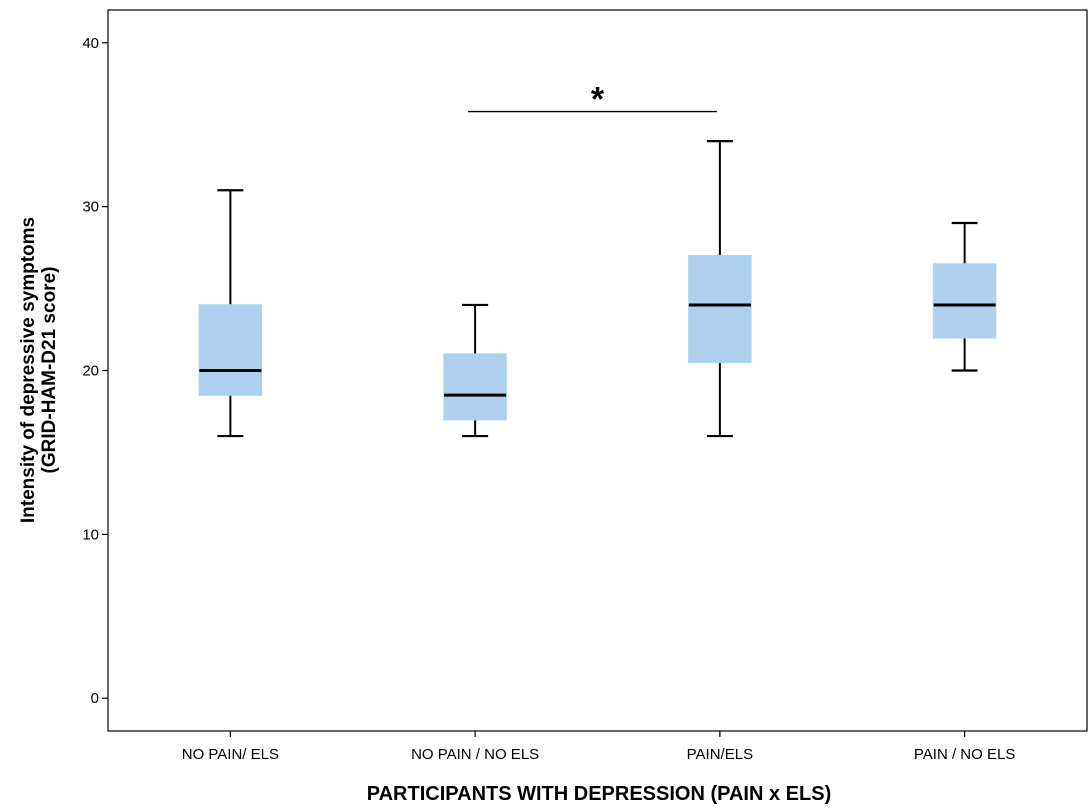 Image resolution: width=1088 pixels, height=812 pixels. I want to click on y-axis-title: Intensity of depressive symptoms, so click(28, 370).